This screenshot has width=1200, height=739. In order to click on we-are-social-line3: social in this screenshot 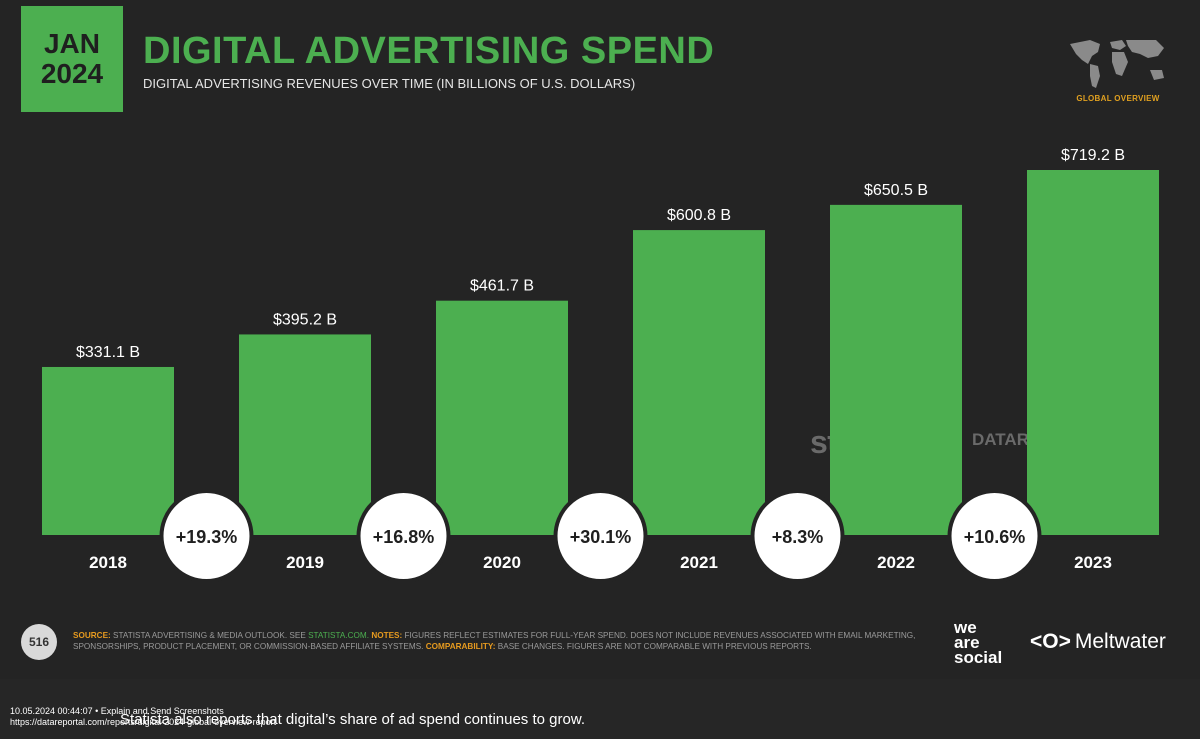, I will do `click(978, 657)`.